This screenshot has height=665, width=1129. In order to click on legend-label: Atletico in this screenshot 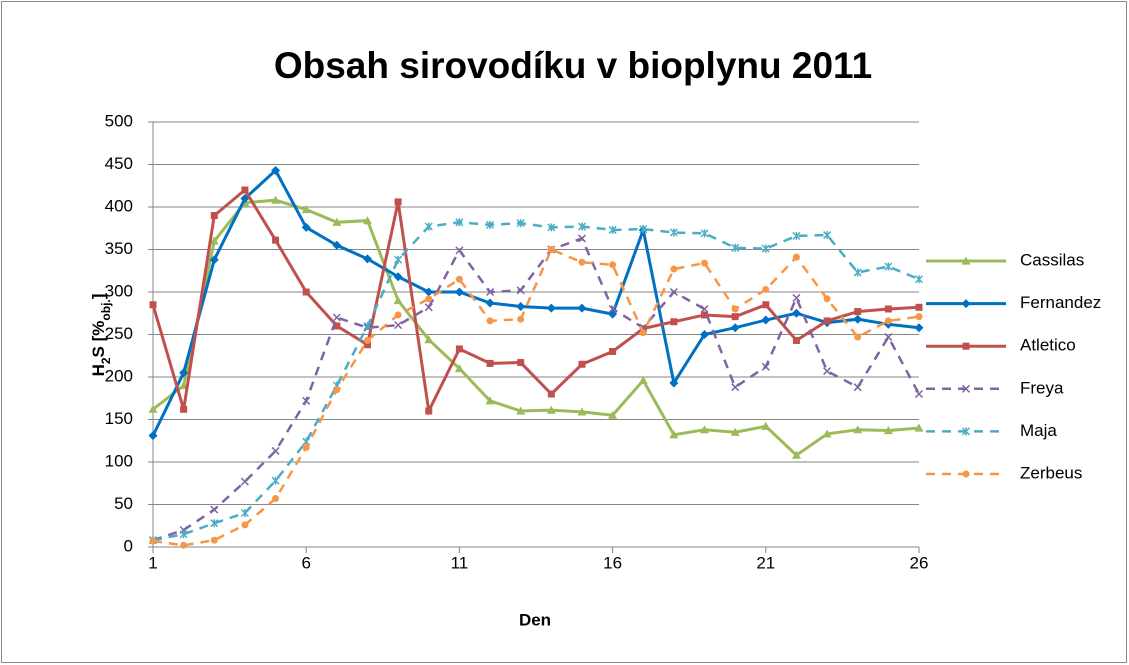, I will do `click(1048, 345)`.